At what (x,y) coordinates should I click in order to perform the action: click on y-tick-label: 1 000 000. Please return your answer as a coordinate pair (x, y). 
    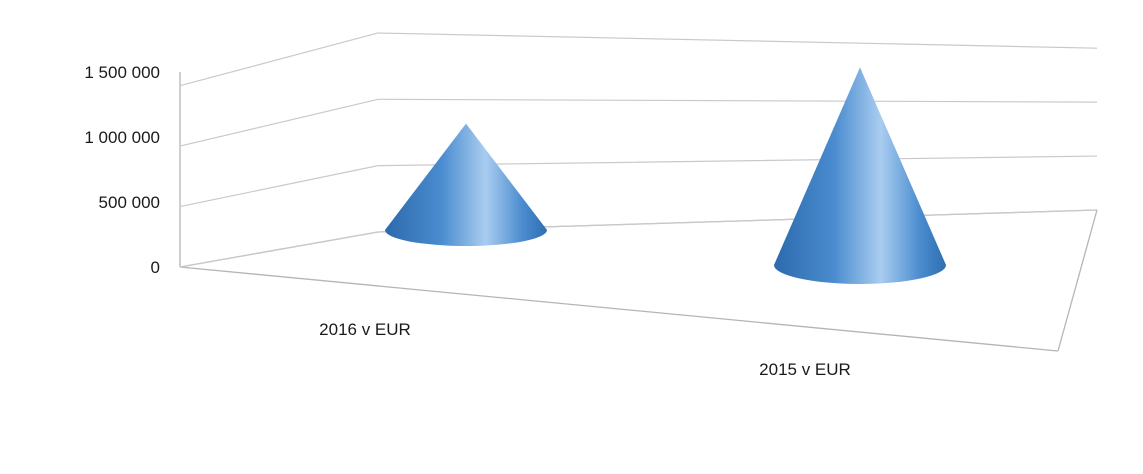
    Looking at the image, I should click on (122, 137).